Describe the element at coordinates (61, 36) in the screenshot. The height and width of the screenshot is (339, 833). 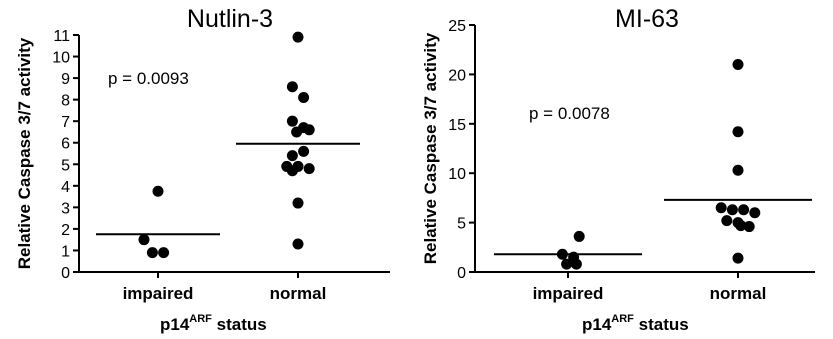
I see `y-tick-label: 11` at that location.